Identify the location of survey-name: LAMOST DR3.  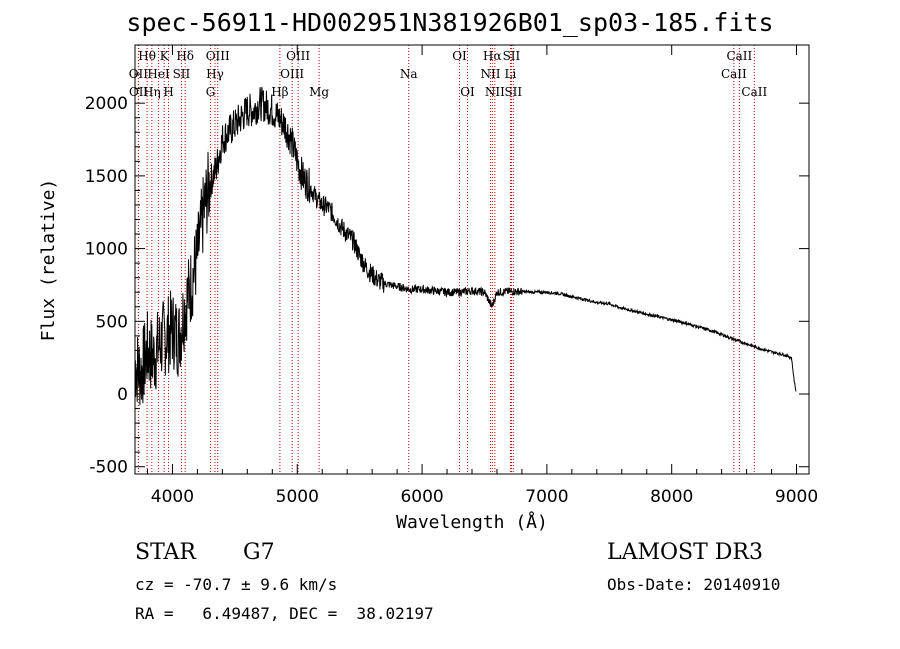
(685, 552).